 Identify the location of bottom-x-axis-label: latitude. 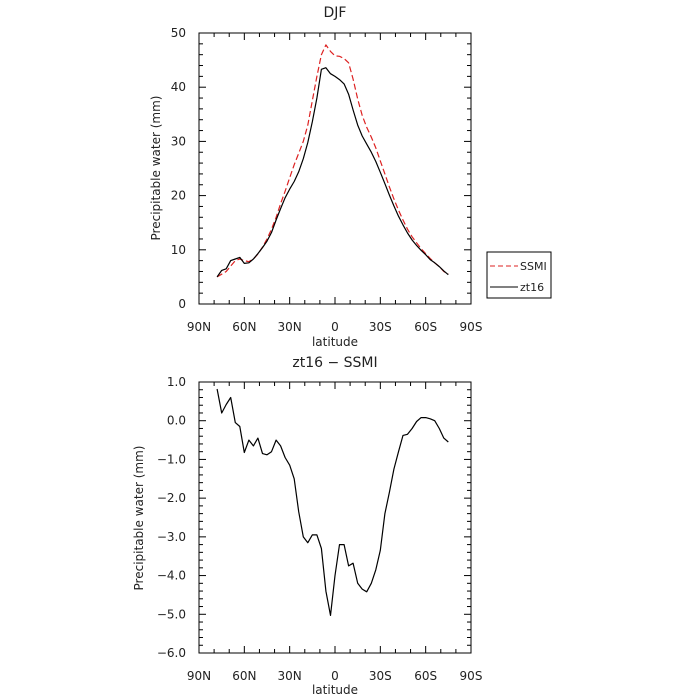
(335, 690).